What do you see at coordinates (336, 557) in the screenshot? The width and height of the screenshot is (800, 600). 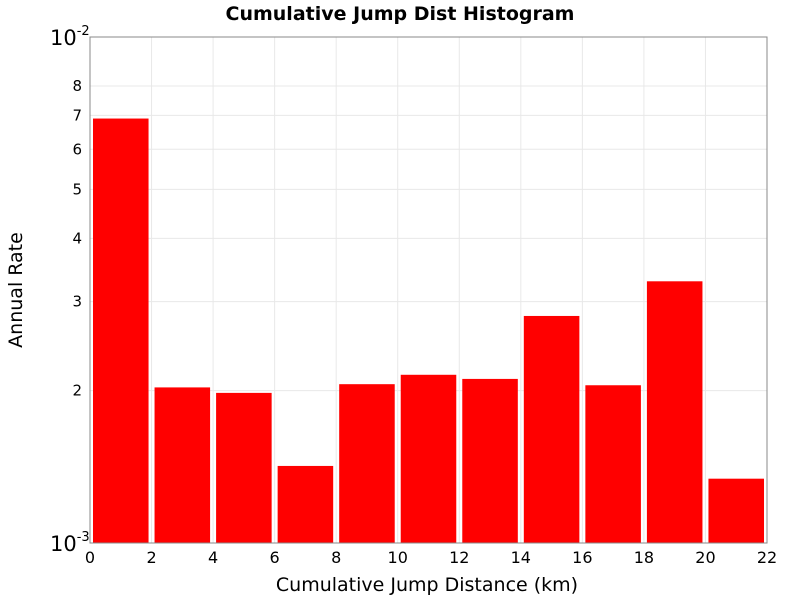 I see `x-tick-label: 8` at bounding box center [336, 557].